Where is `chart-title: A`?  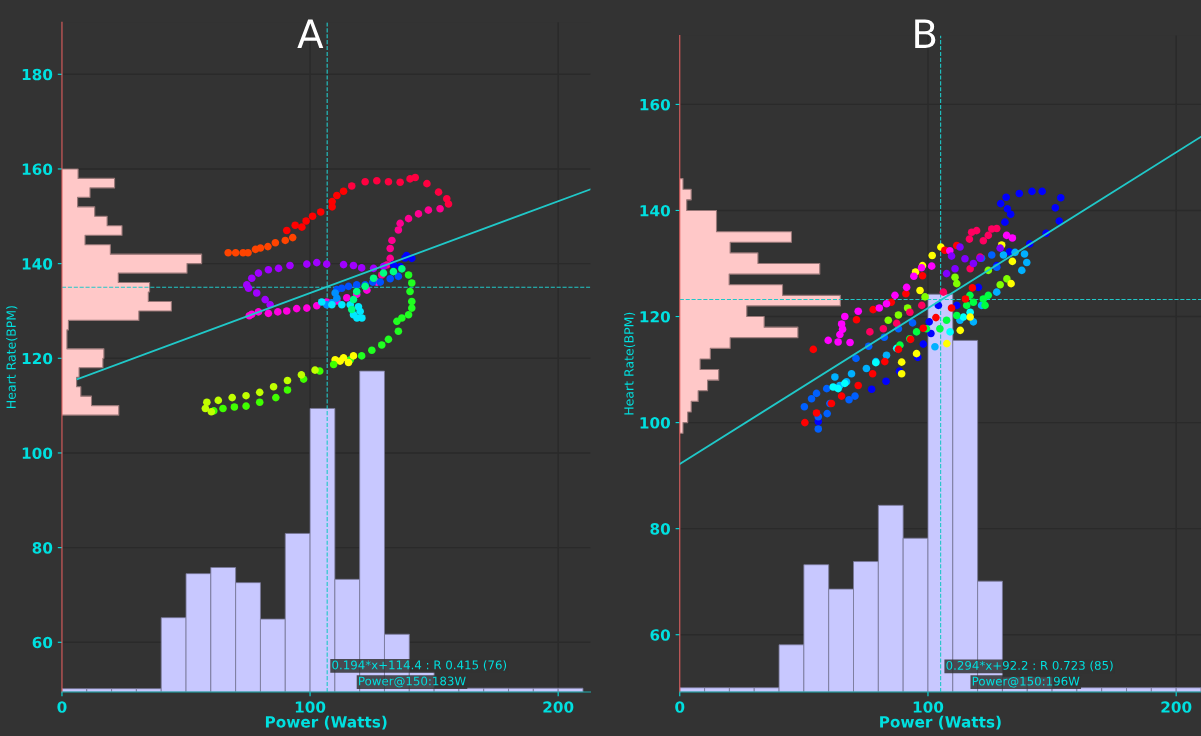 chart-title: A is located at coordinates (310, 33).